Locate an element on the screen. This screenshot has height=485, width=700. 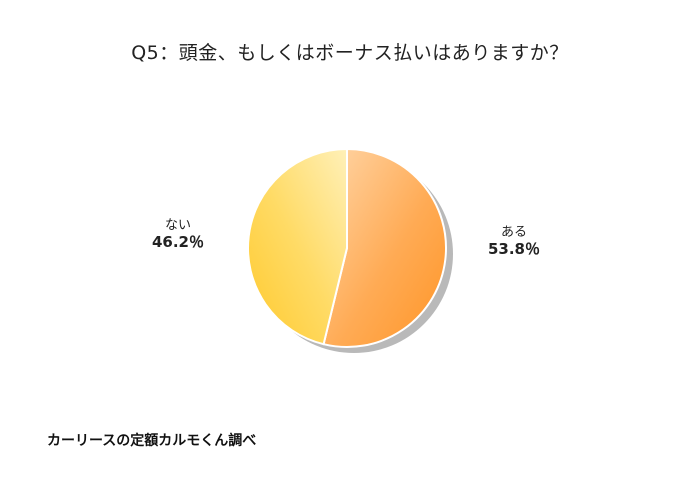
slice-label-nai-name: ない is located at coordinates (177, 225).